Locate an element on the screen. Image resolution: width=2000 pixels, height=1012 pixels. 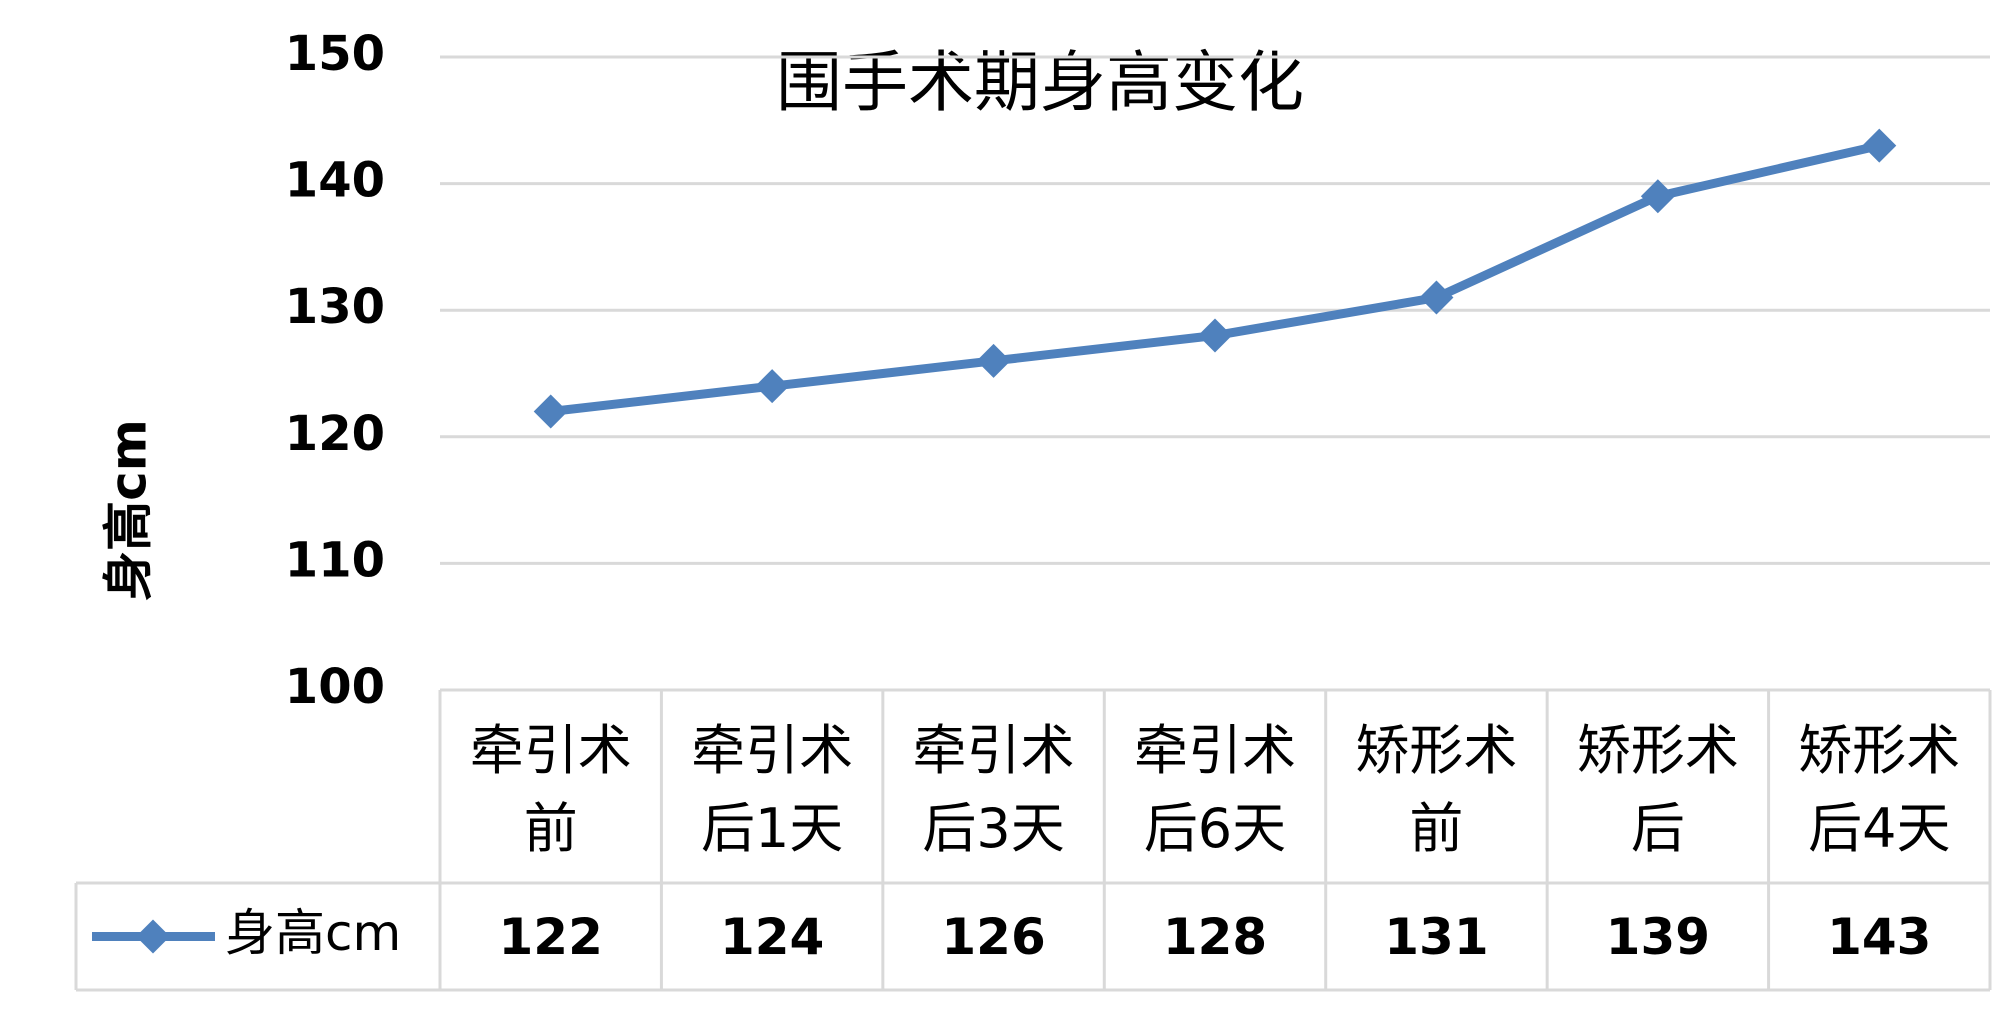
legend-label: 身高cm is located at coordinates (313, 933).